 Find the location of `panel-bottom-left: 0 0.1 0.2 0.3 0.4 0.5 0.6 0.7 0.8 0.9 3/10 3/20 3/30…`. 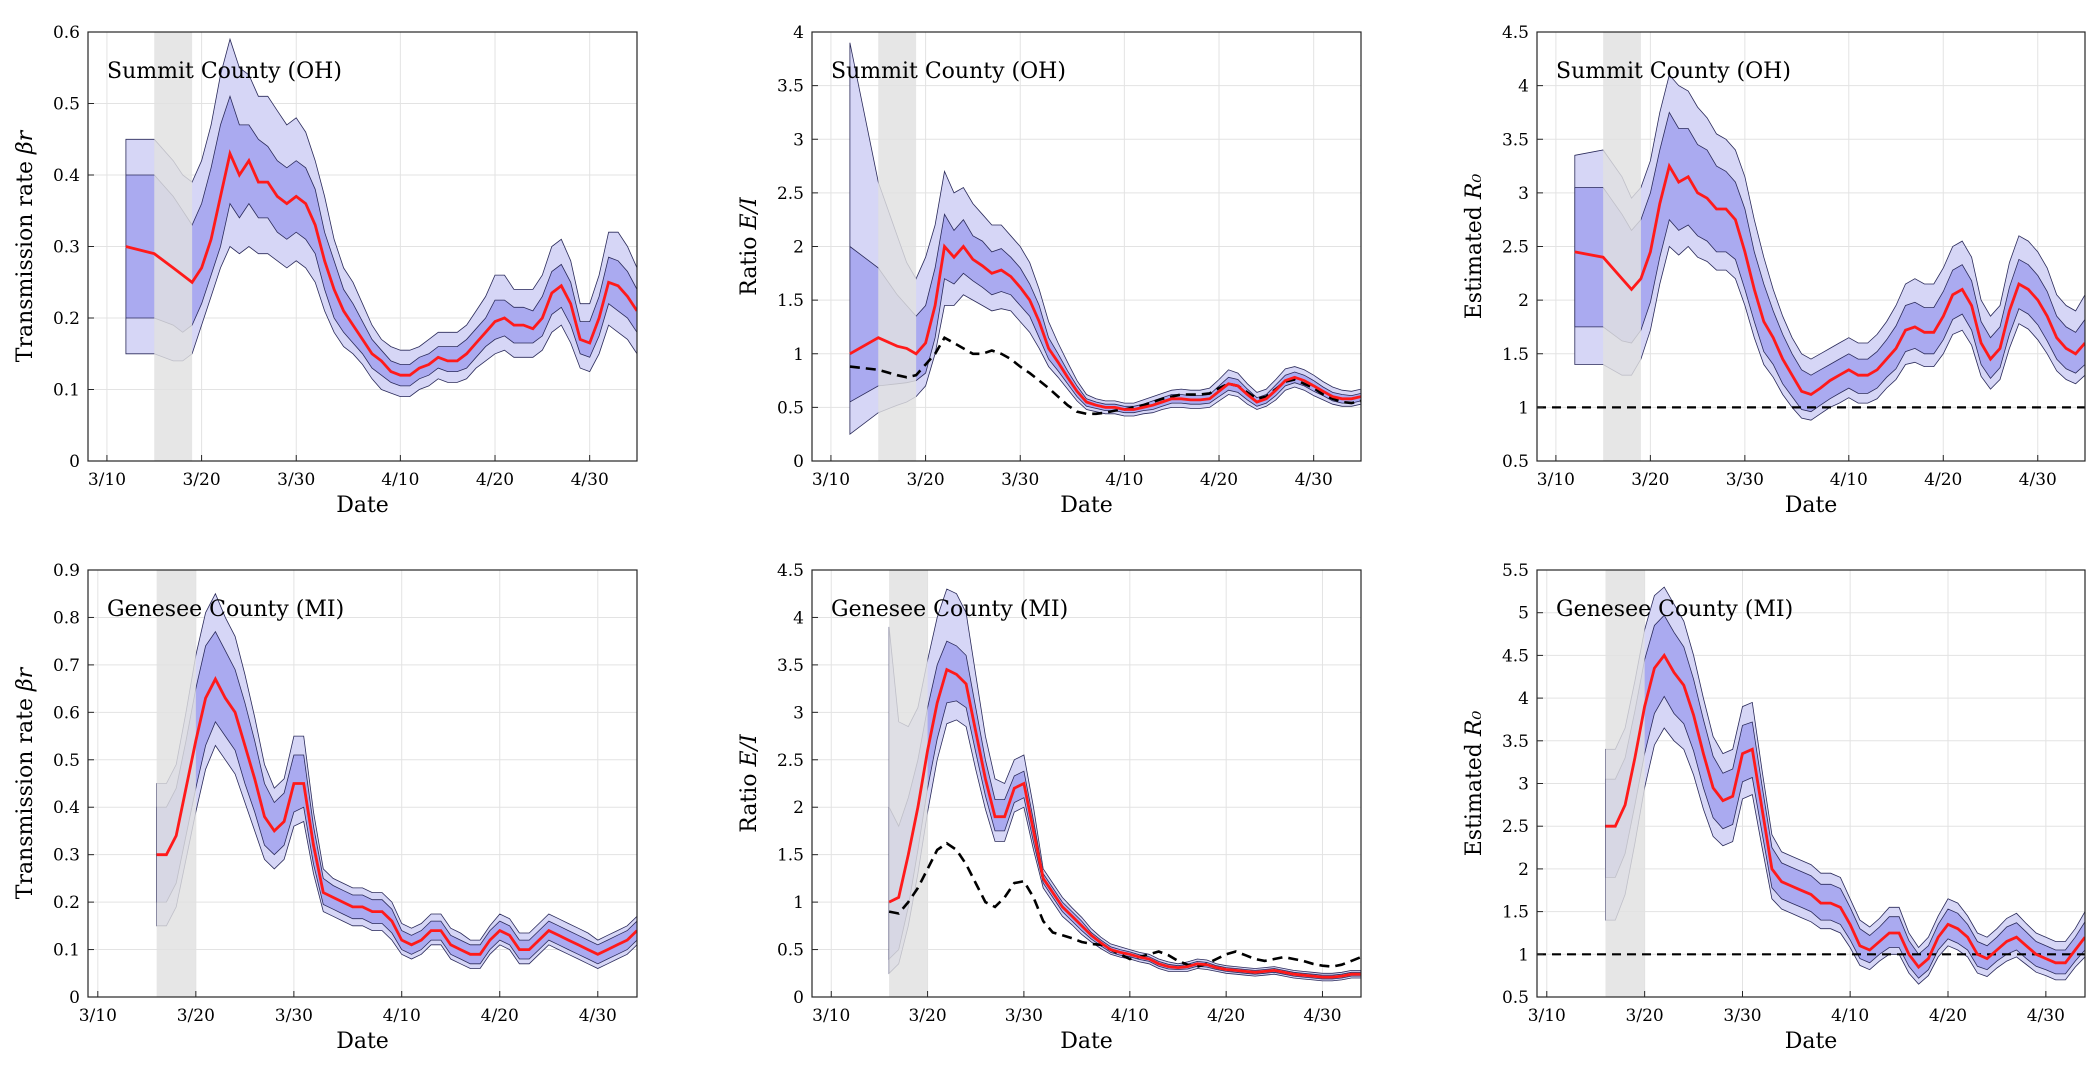

panel-bottom-left: 0 0.1 0.2 0.3 0.4 0.5 0.6 0.7 0.8 0.9 3/10 3/20 3/30… is located at coordinates (325, 807).